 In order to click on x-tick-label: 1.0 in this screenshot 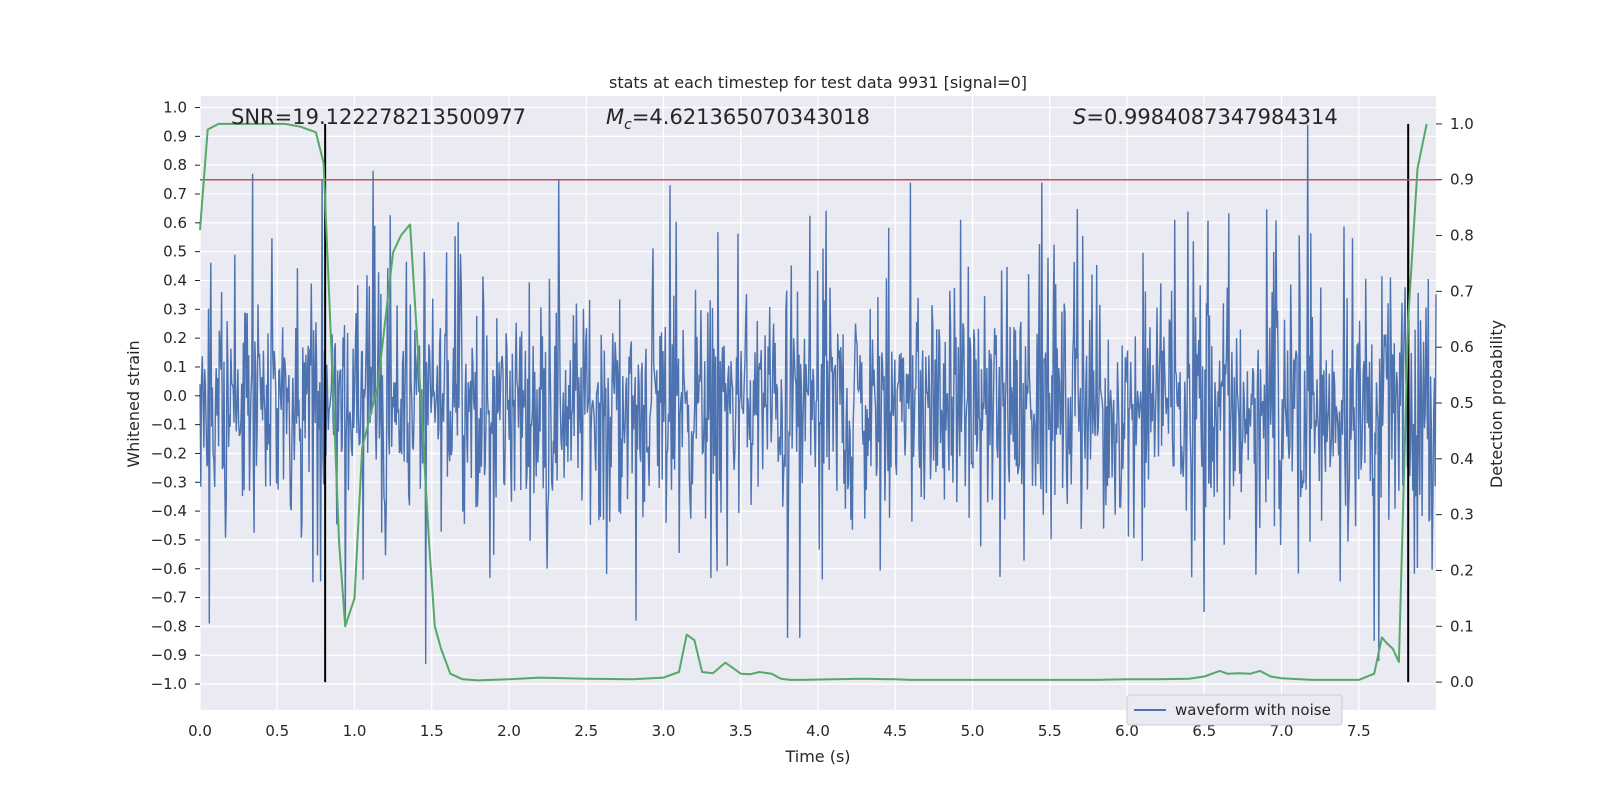, I will do `click(355, 731)`.